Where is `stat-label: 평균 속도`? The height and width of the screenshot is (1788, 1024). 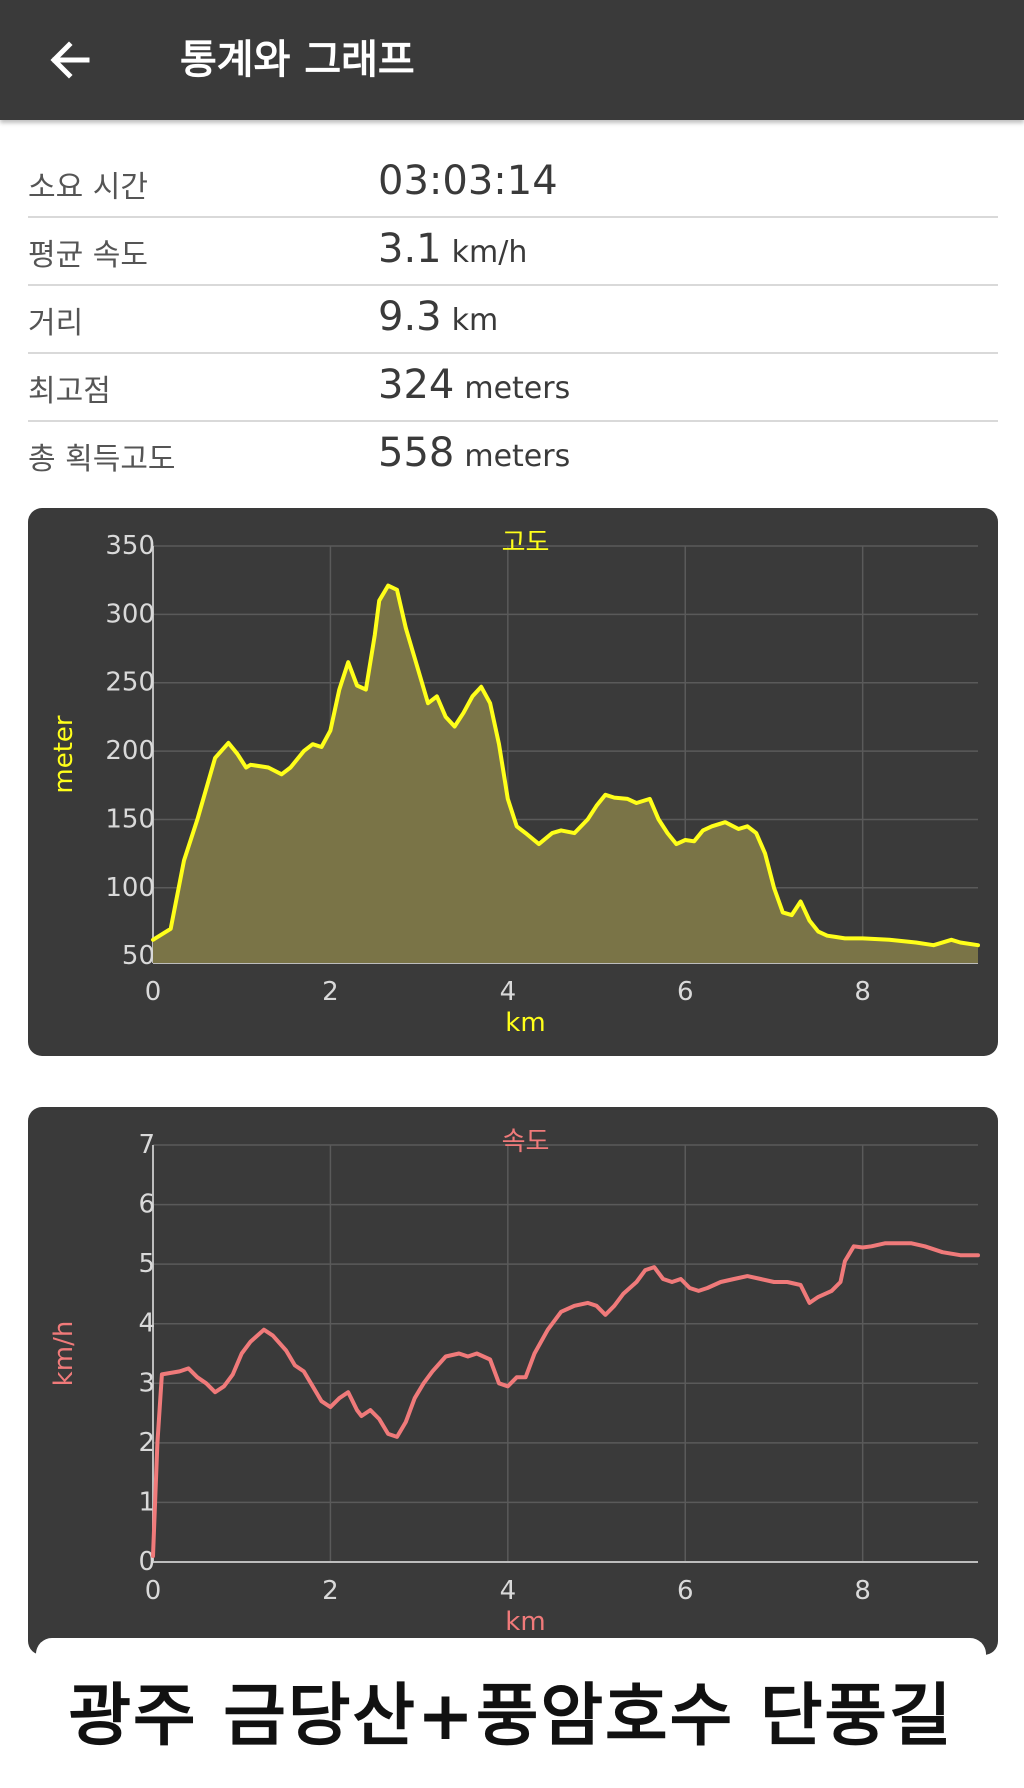 stat-label: 평균 속도 is located at coordinates (88, 255).